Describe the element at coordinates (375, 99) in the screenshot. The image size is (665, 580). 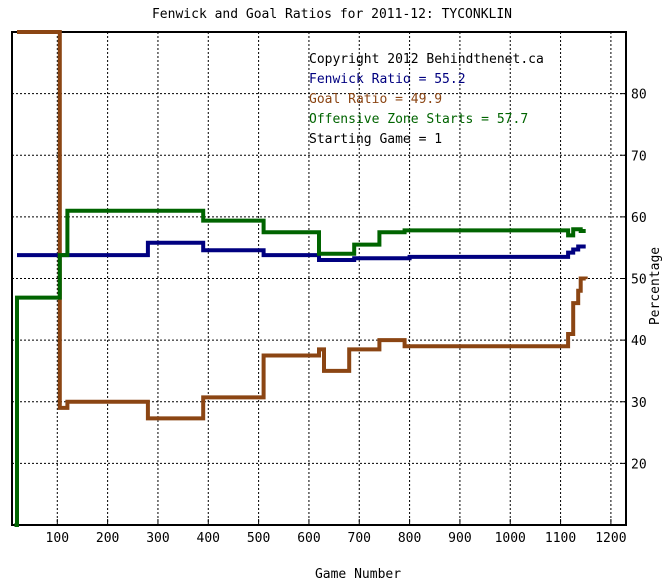
I see `annotation-text: Goal Ratio = 49.9` at that location.